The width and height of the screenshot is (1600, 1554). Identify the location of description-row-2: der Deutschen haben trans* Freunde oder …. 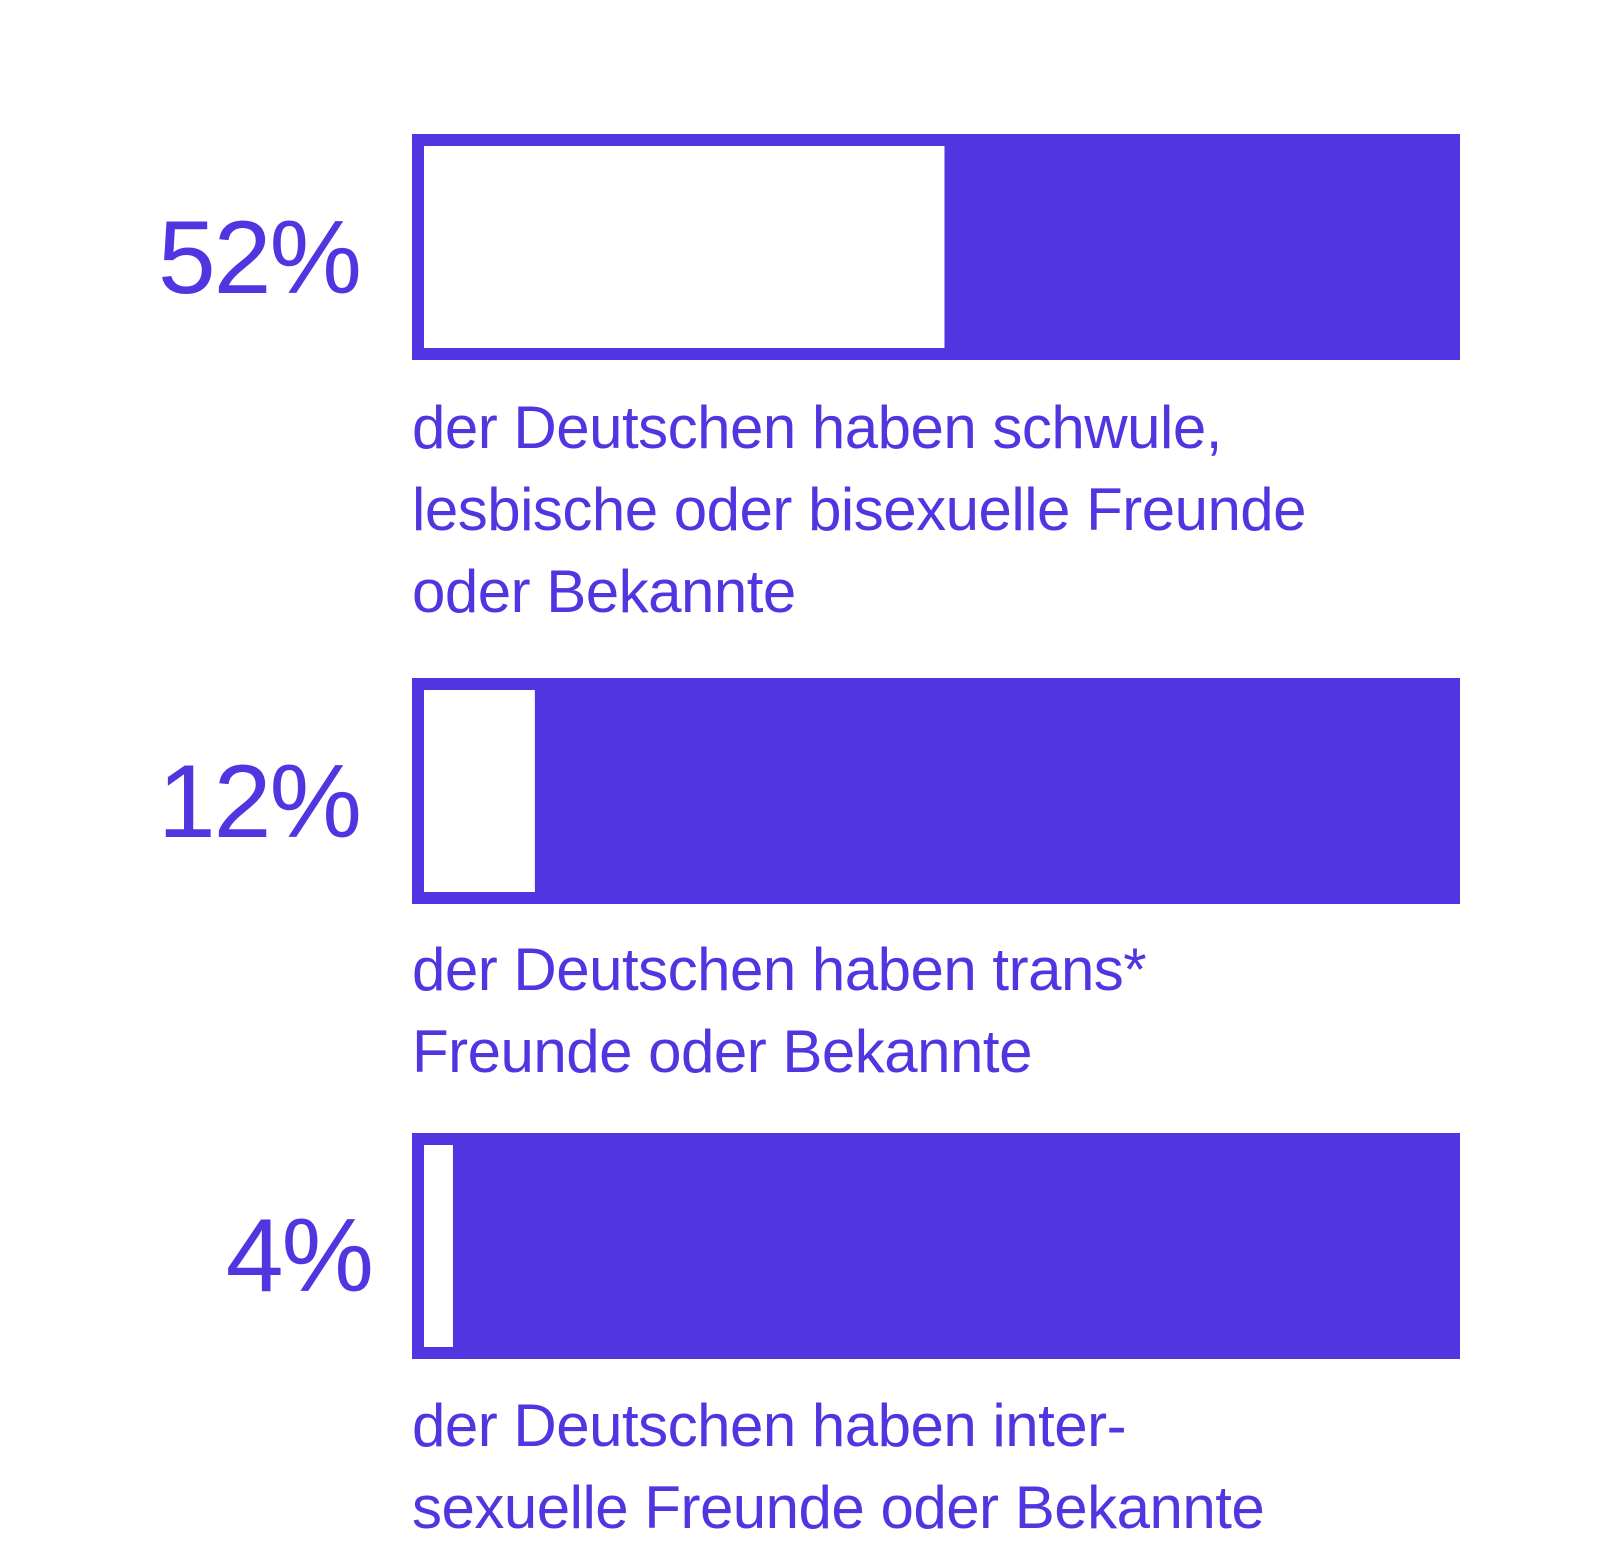
(952, 1011).